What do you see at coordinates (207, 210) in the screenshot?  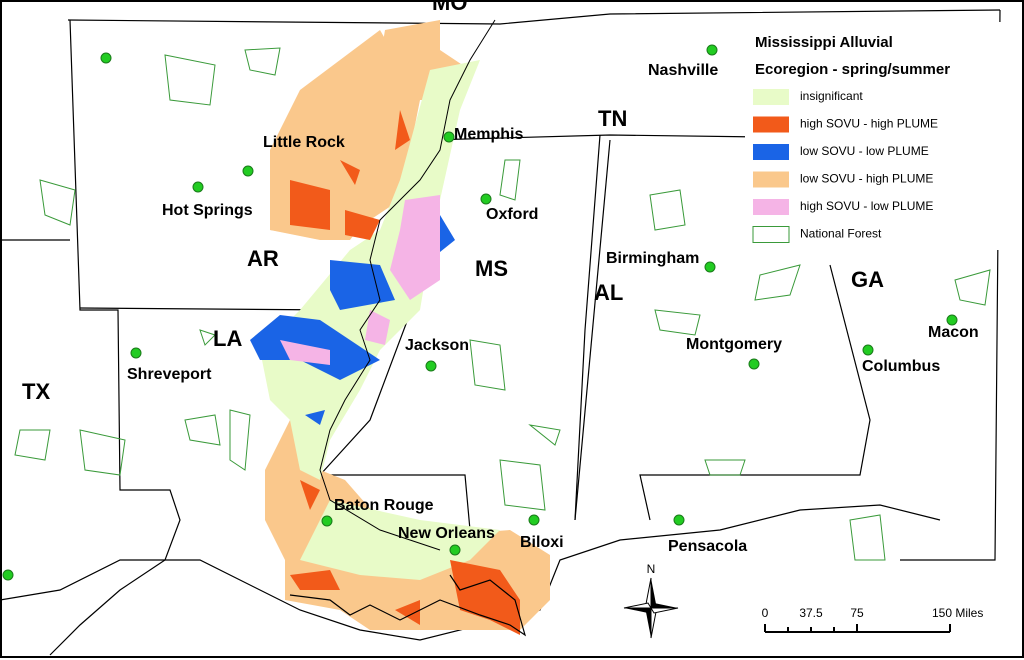 I see `city-label: Hot Springs` at bounding box center [207, 210].